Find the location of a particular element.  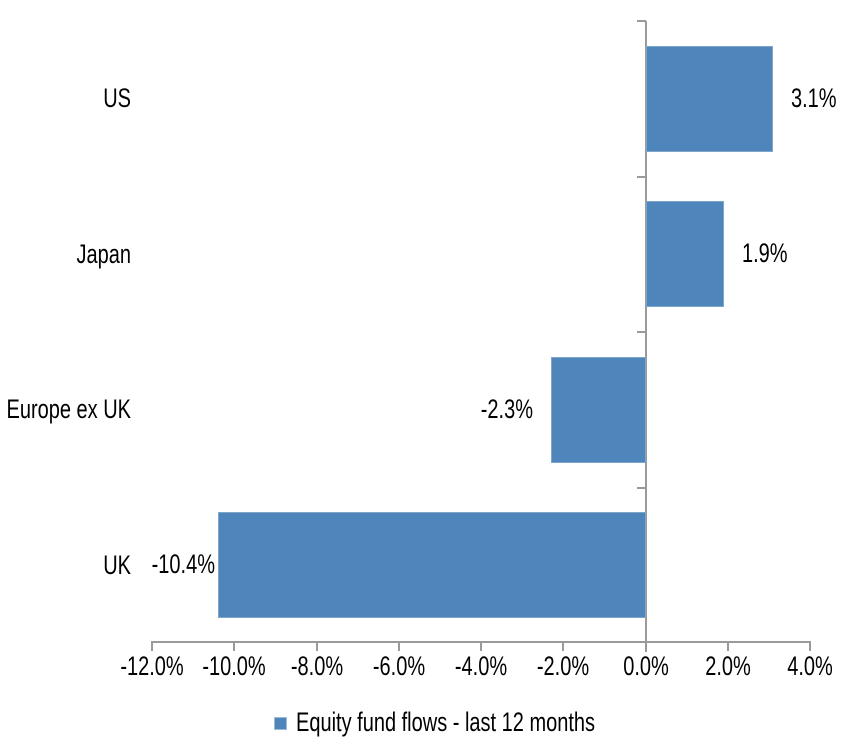

x-tick-label-text: -8.0% is located at coordinates (317, 667).